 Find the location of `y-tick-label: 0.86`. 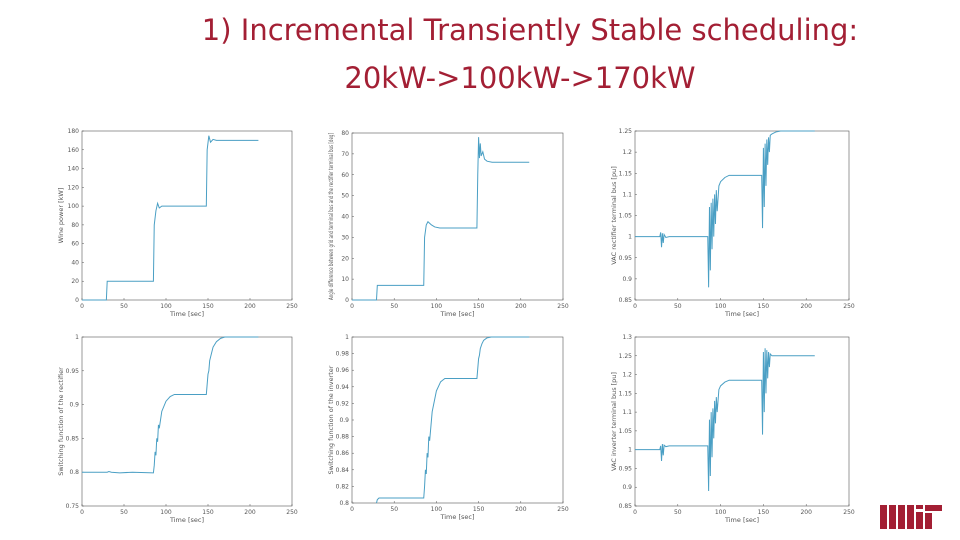

y-tick-label: 0.86 is located at coordinates (343, 453).